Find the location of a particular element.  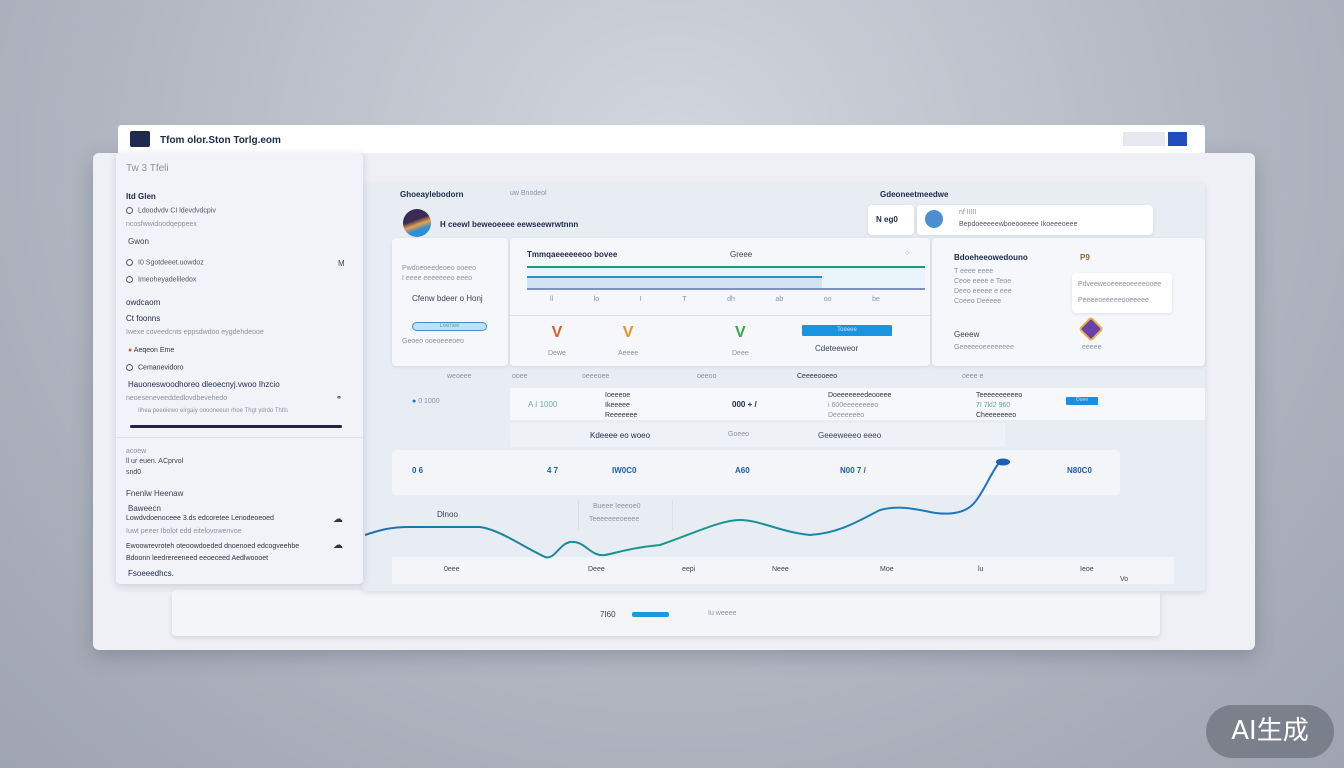

section-label-right: Gdeoneetmeedwe is located at coordinates (914, 194).